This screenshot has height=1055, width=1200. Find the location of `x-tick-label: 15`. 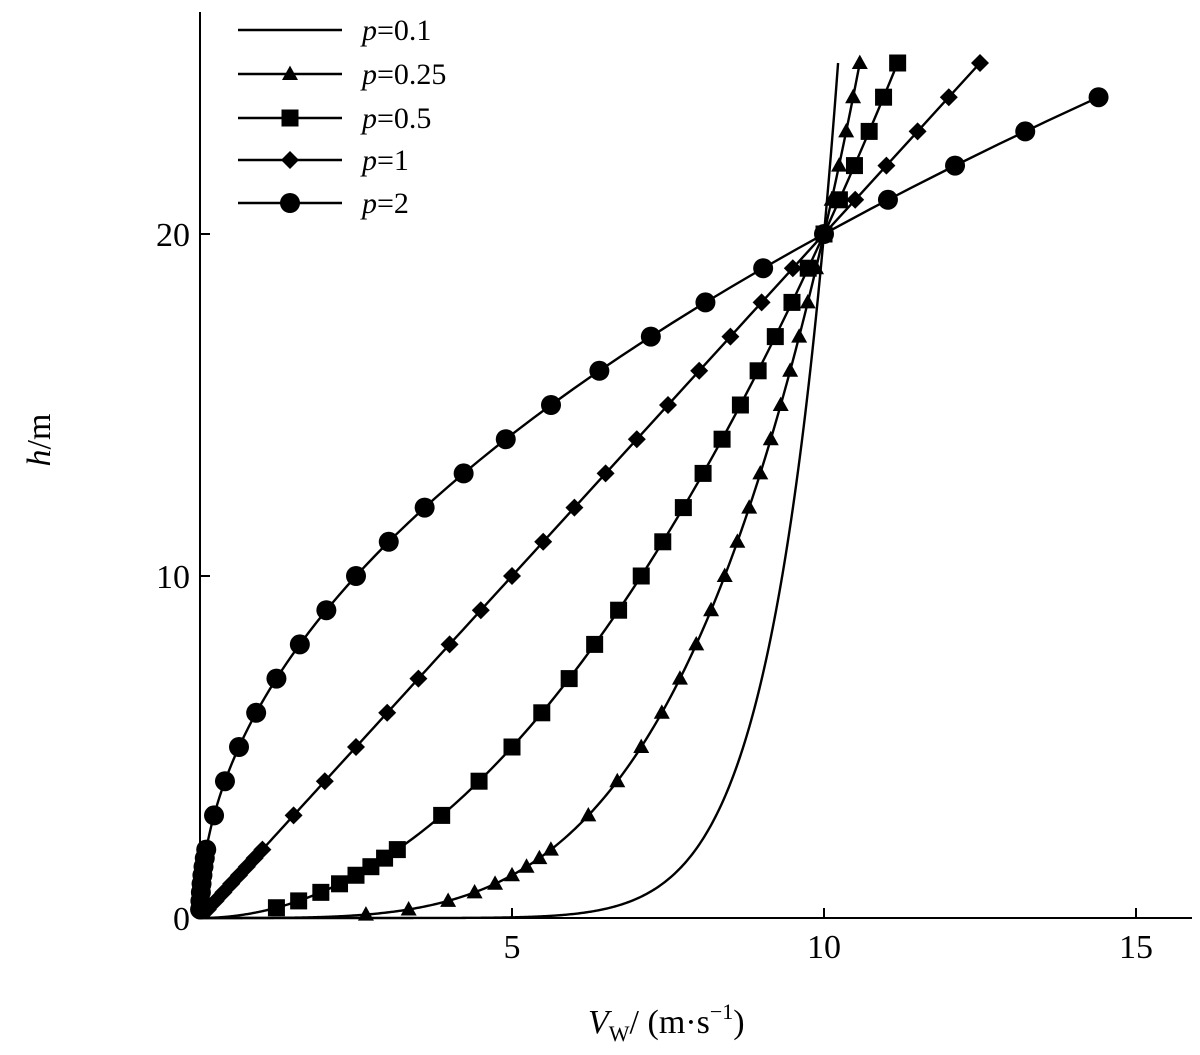

x-tick-label: 15 is located at coordinates (1136, 947).